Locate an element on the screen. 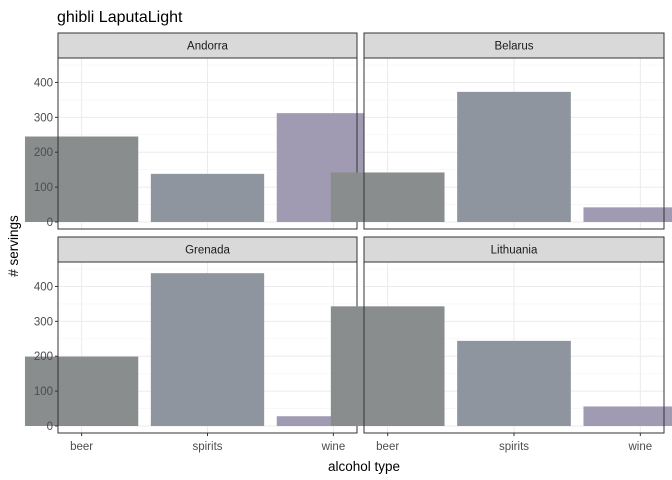  facet-strip-label: Lithuania is located at coordinates (514, 251).